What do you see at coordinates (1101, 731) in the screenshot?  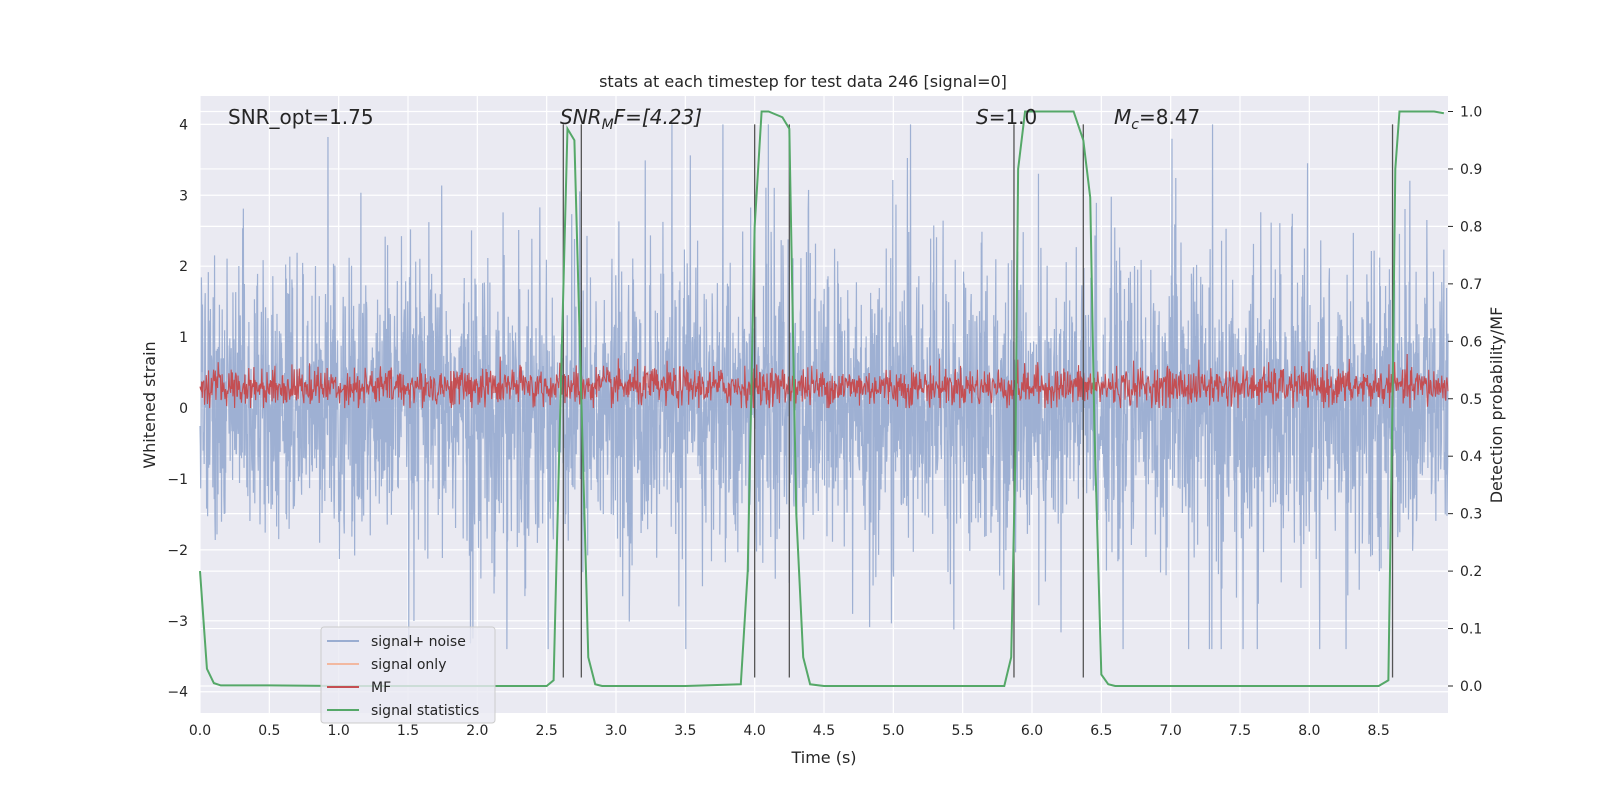 I see `x-tick-label: 6.5` at bounding box center [1101, 731].